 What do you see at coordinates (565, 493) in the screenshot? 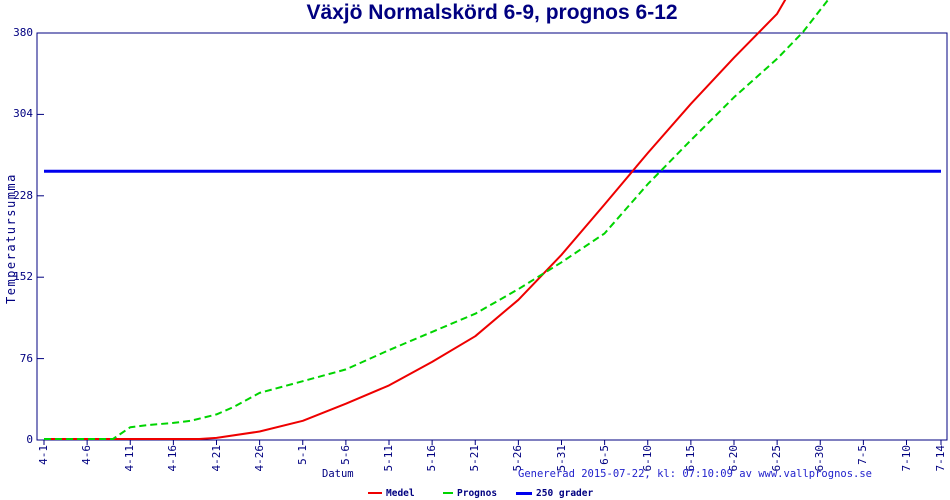
I see `legend-label: 250 grader` at bounding box center [565, 493].